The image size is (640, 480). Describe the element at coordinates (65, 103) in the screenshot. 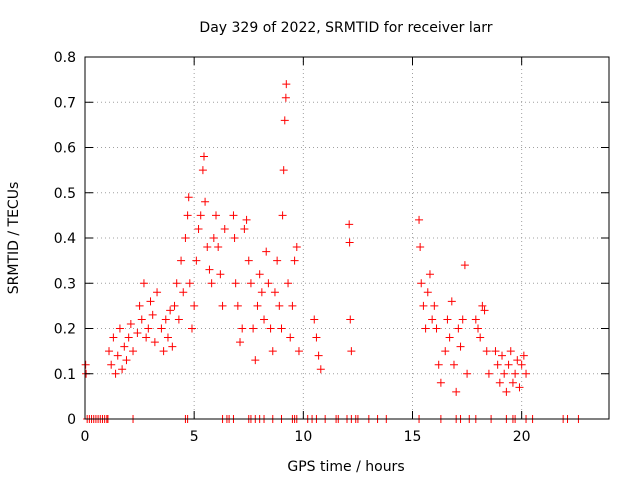

I see `y-tick-label: 0.7` at that location.